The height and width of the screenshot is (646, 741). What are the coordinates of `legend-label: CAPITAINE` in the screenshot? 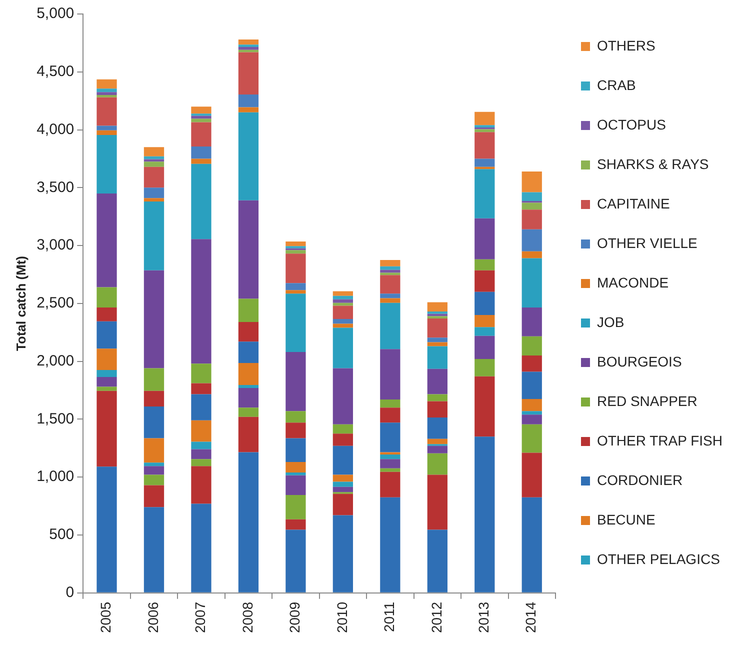 It's located at (633, 203).